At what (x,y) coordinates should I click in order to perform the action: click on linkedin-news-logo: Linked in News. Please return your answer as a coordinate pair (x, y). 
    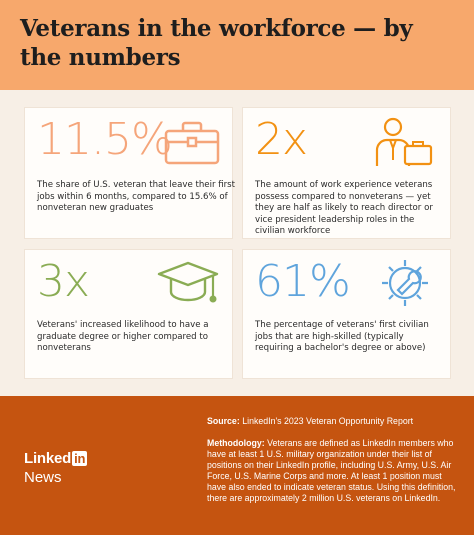
    Looking at the image, I should click on (56, 467).